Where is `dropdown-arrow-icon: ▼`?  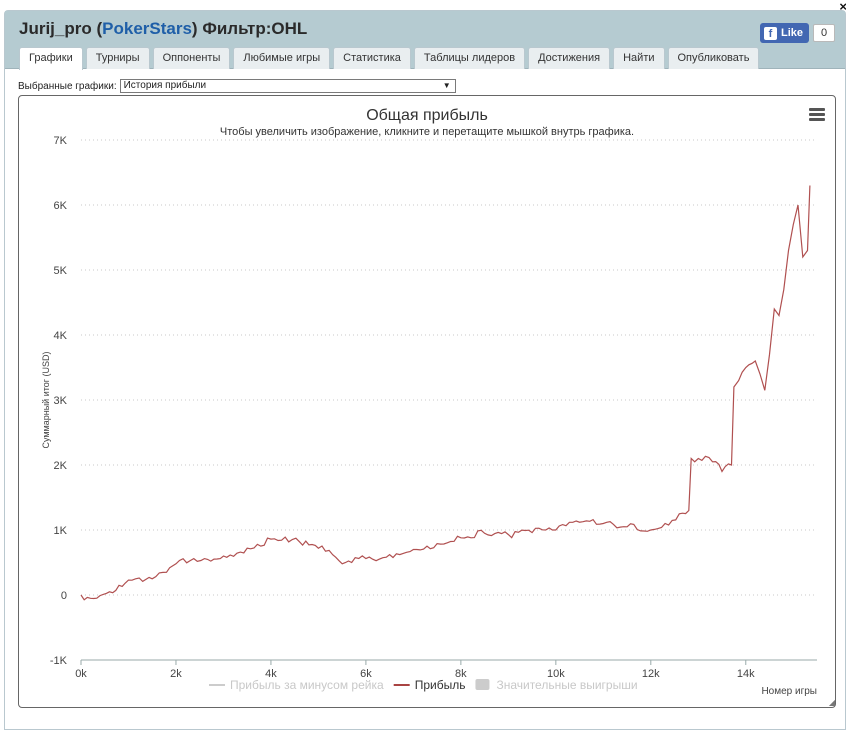
dropdown-arrow-icon: ▼ is located at coordinates (446, 85).